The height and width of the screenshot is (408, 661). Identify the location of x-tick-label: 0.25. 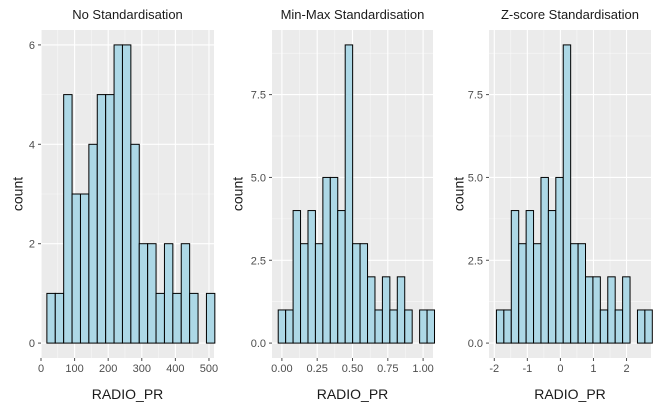
(316, 369).